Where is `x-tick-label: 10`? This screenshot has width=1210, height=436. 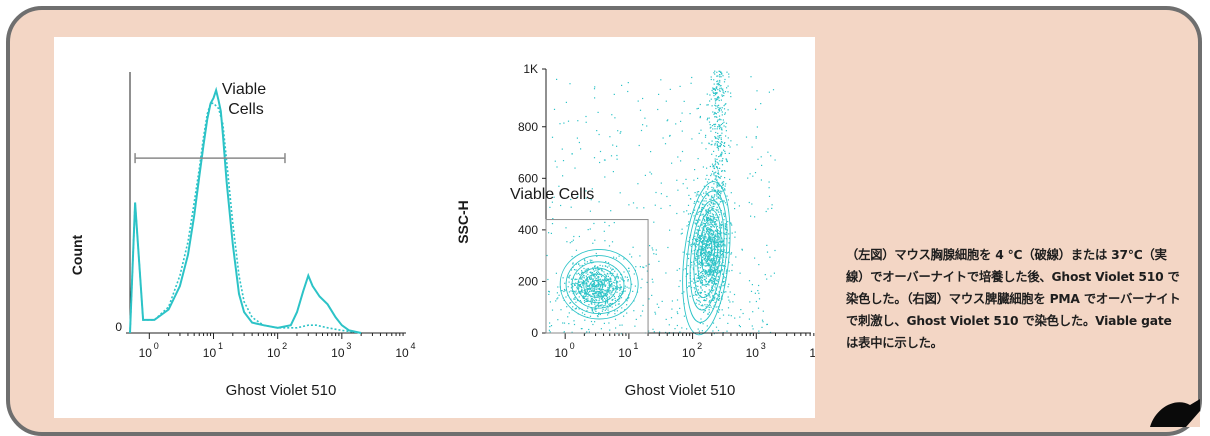
x-tick-label: 10 is located at coordinates (146, 353).